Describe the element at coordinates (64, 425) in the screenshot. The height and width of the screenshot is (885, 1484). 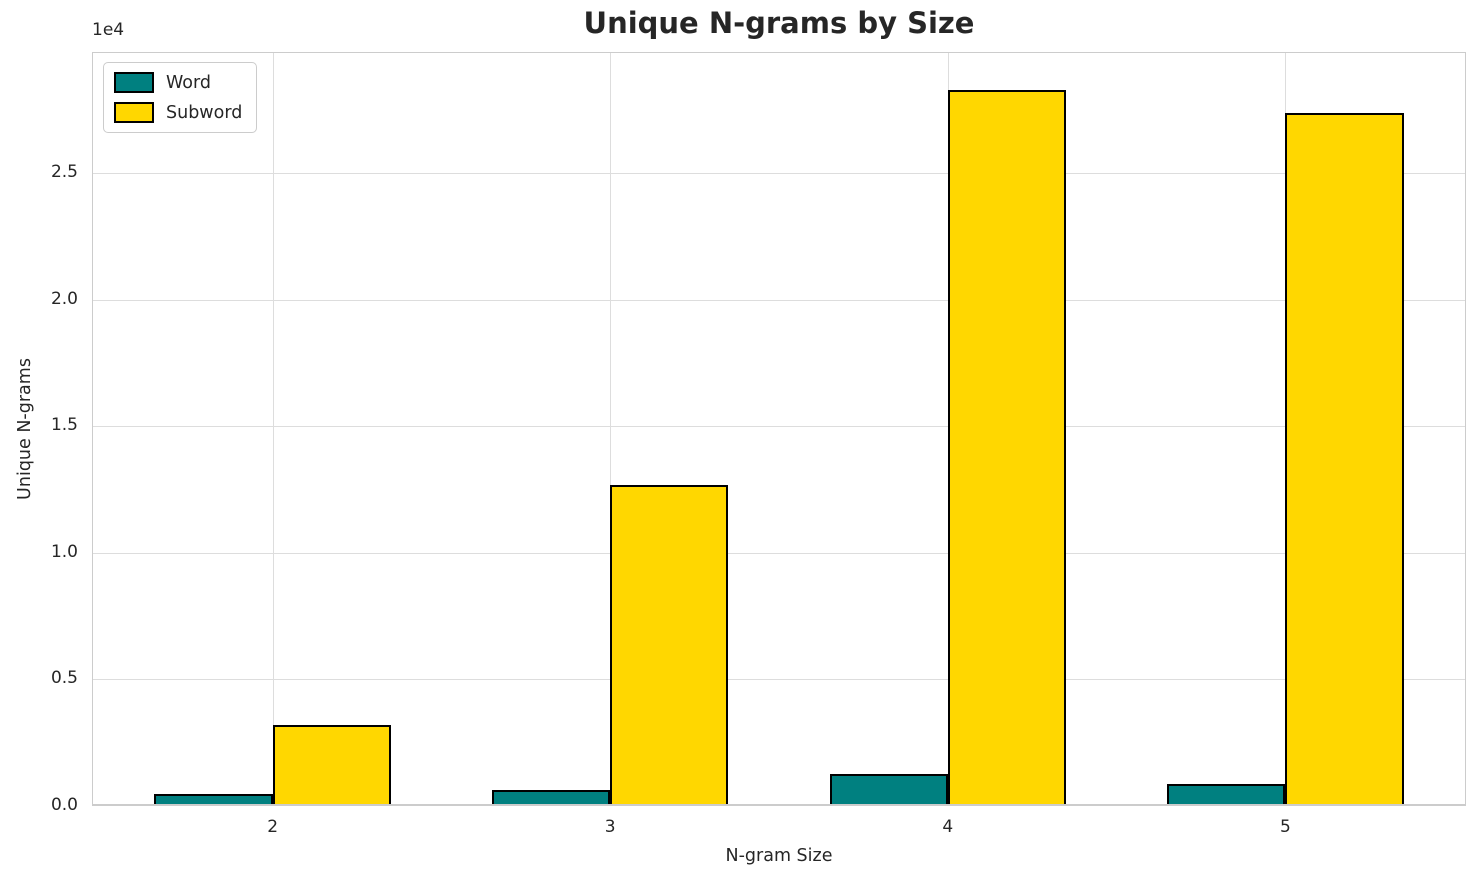
I see `y-tick-label: 1.5` at that location.